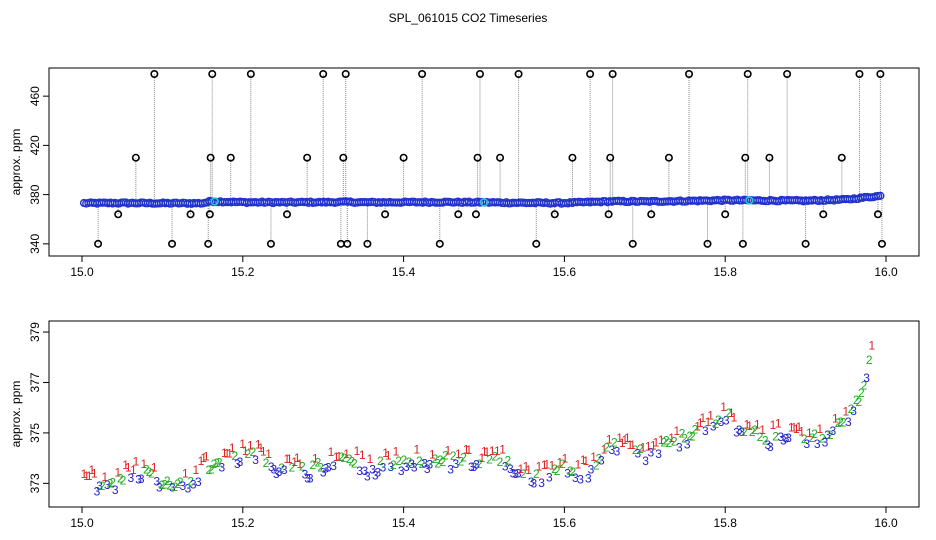 The image size is (936, 540). Describe the element at coordinates (404, 272) in the screenshot. I see `top-x-tick-label: 15.4` at that location.